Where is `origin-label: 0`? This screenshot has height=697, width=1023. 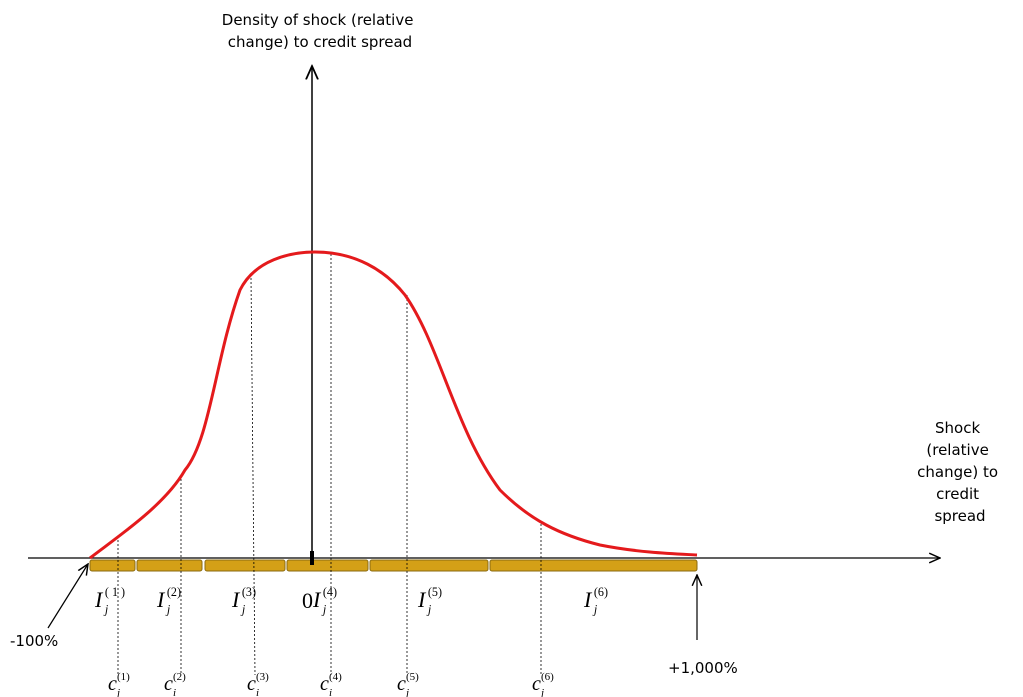
origin-label: 0 is located at coordinates (307, 600).